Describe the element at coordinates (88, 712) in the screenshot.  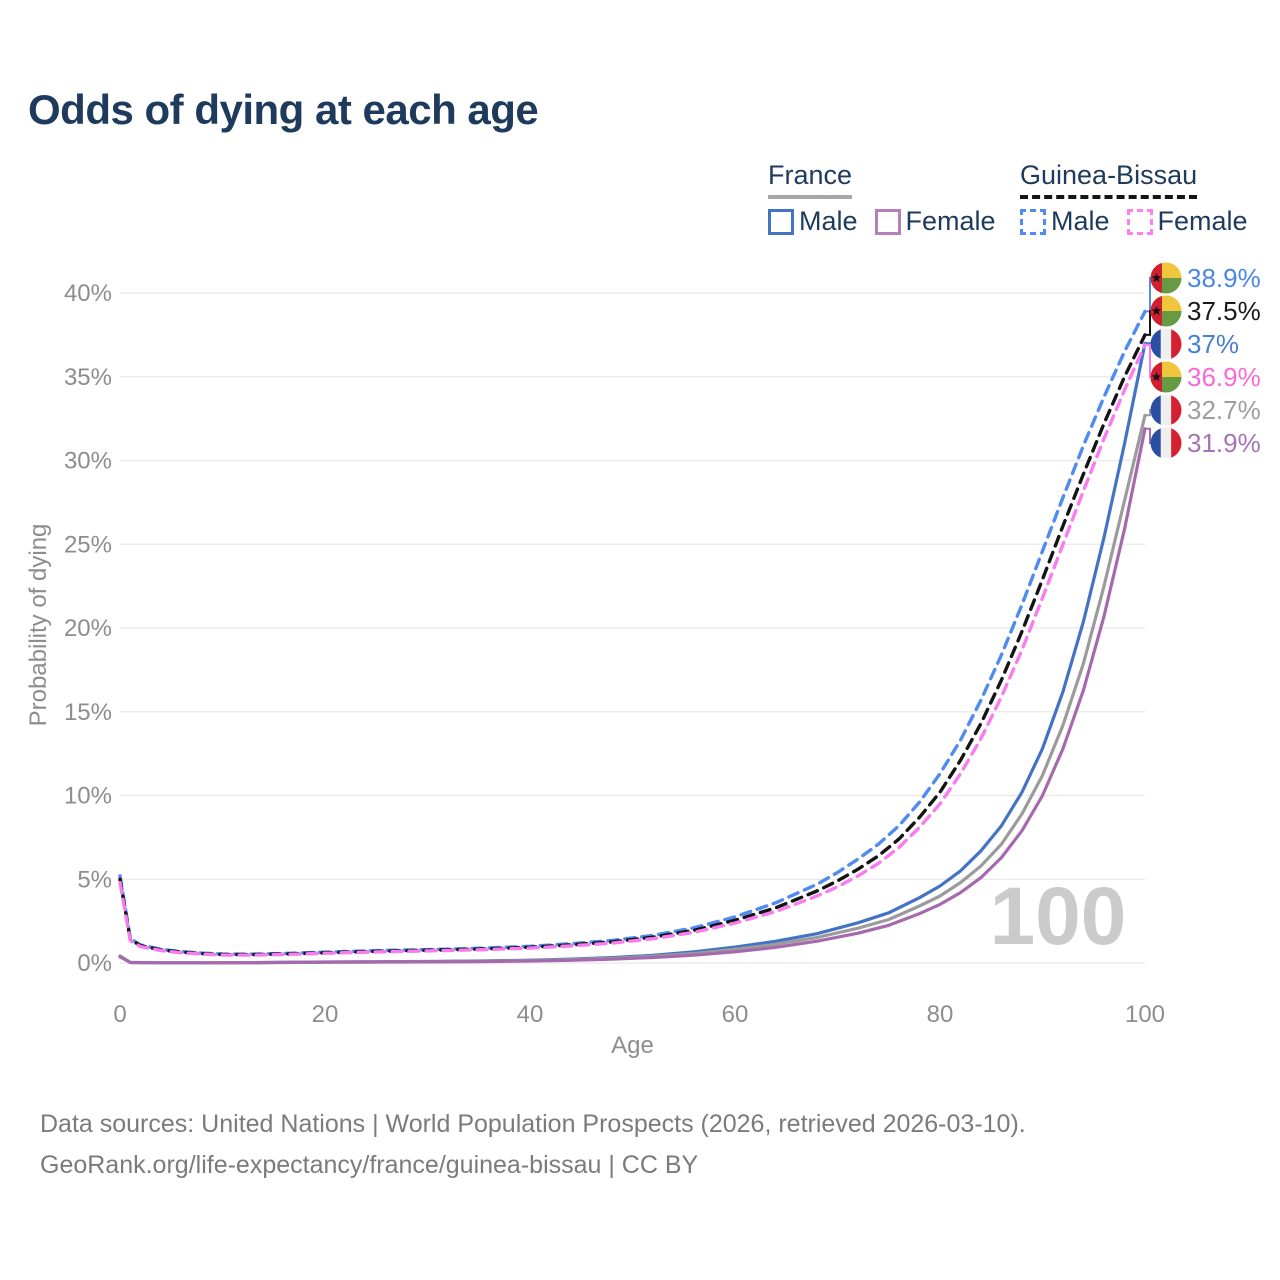
I see `y-tick-label: 15%` at that location.